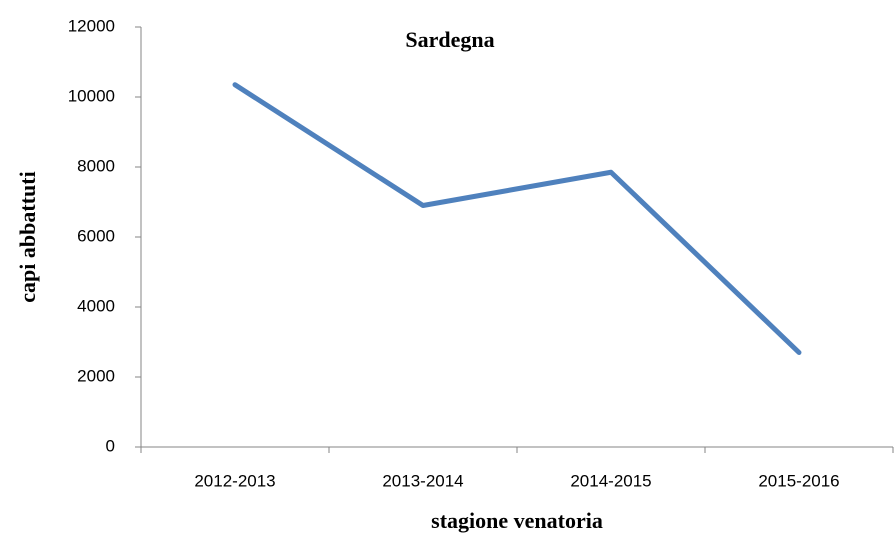 The image size is (895, 541). I want to click on x-tick-label: 2015-2016, so click(798, 480).